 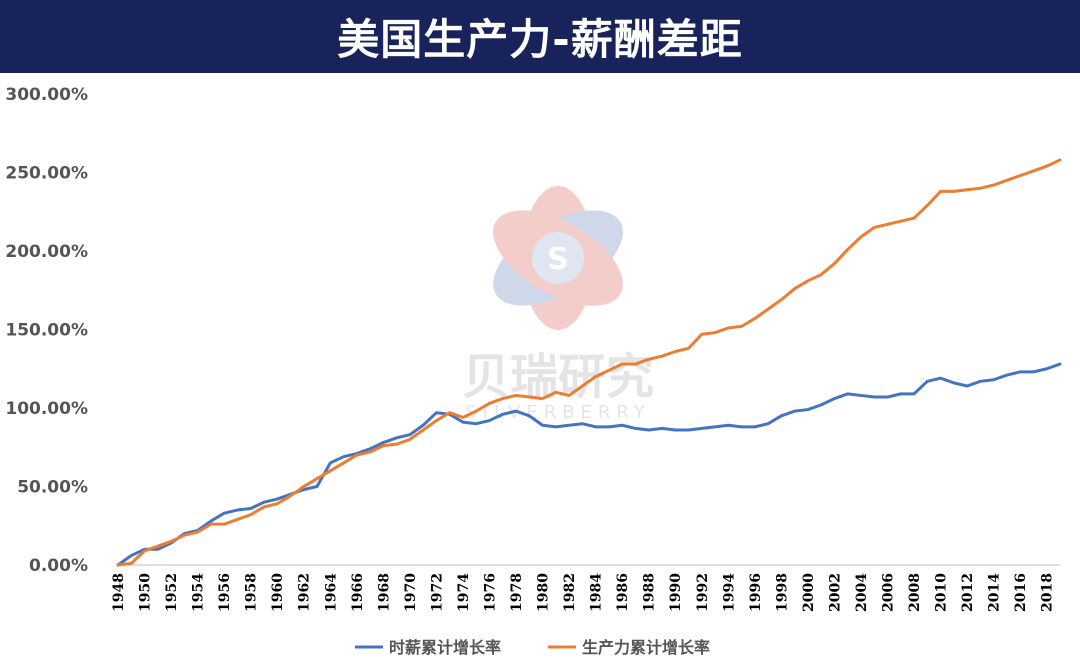 I want to click on y-tick-label: 250.00%, so click(x=46, y=174).